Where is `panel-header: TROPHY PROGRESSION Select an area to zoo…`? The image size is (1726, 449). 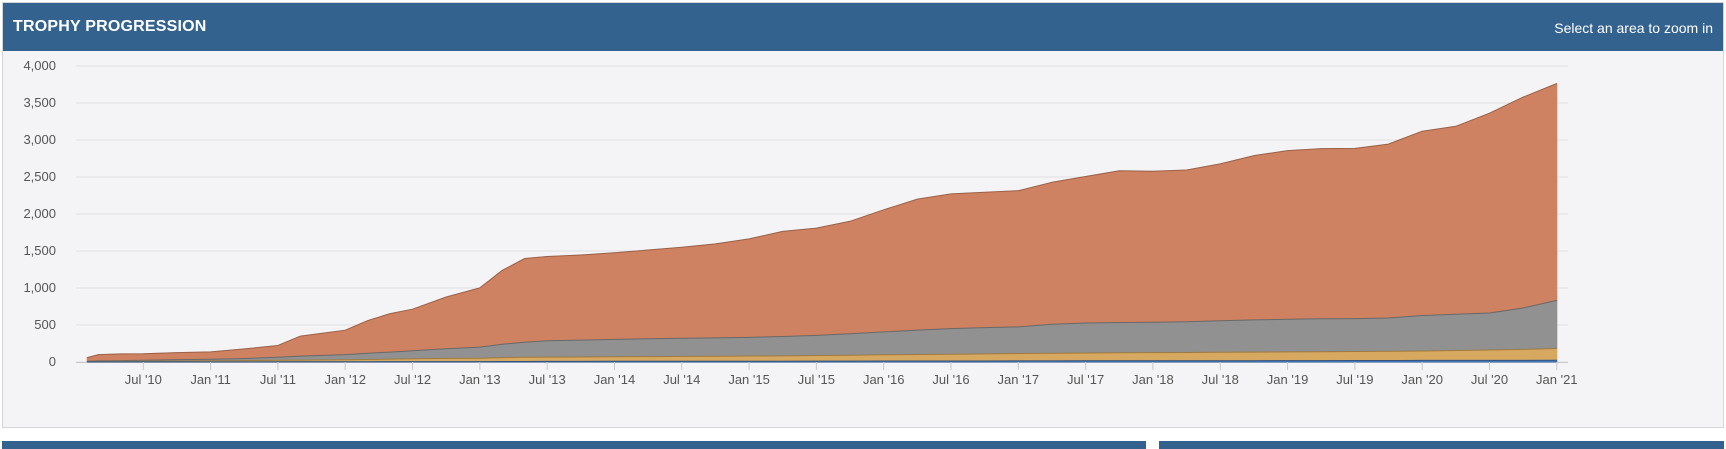
panel-header: TROPHY PROGRESSION Select an area to zoo… is located at coordinates (863, 27).